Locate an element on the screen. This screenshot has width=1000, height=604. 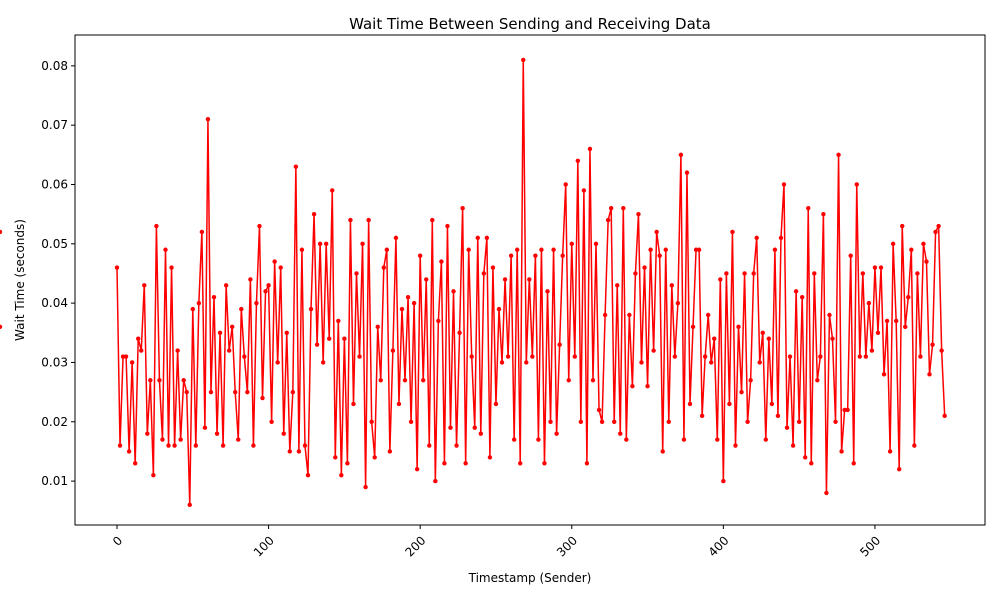
x-axis-label: Timestamp (Sender) is located at coordinates (530, 578).